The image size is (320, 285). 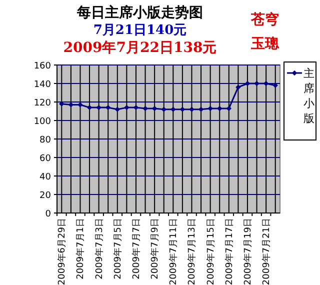 What do you see at coordinates (43, 67) in the screenshot?
I see `y-tick-label: 160` at bounding box center [43, 67].